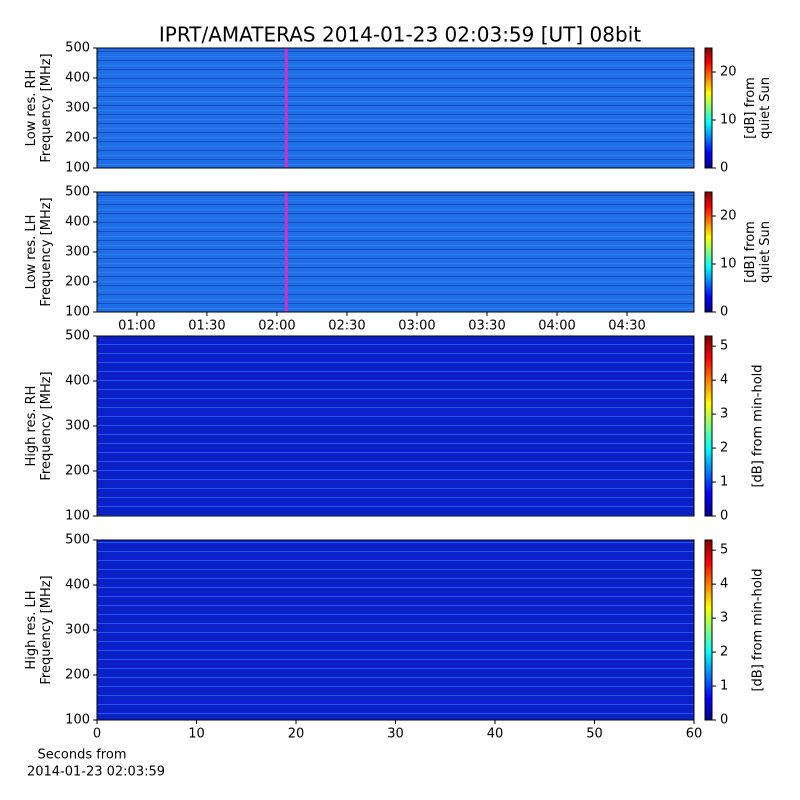  Describe the element at coordinates (694, 734) in the screenshot. I see `x-tick-label: 60` at that location.